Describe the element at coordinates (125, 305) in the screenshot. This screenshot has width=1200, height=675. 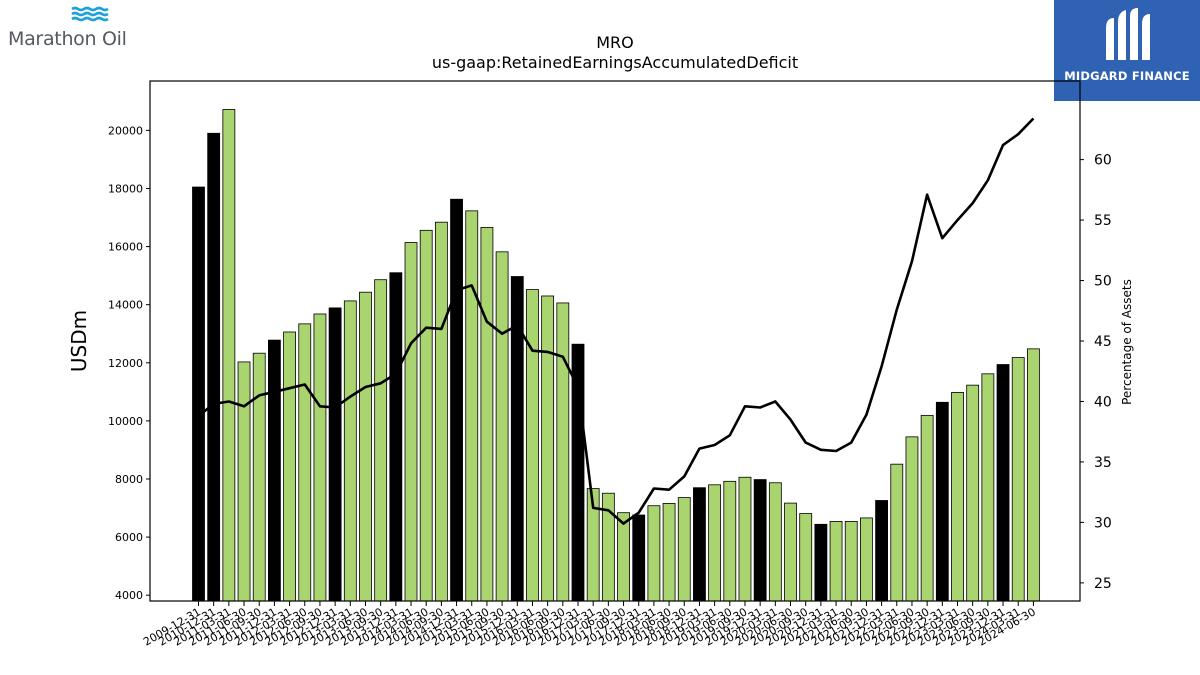
I see `y-tick-label: 14000` at that location.